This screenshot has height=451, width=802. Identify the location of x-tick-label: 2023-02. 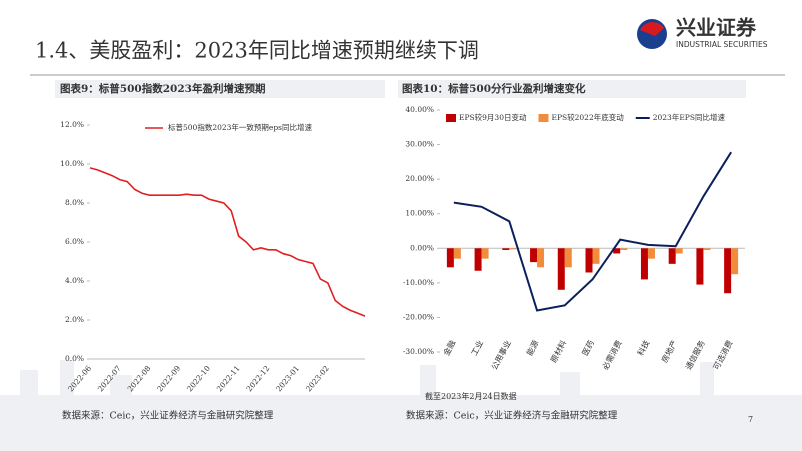
(317, 379).